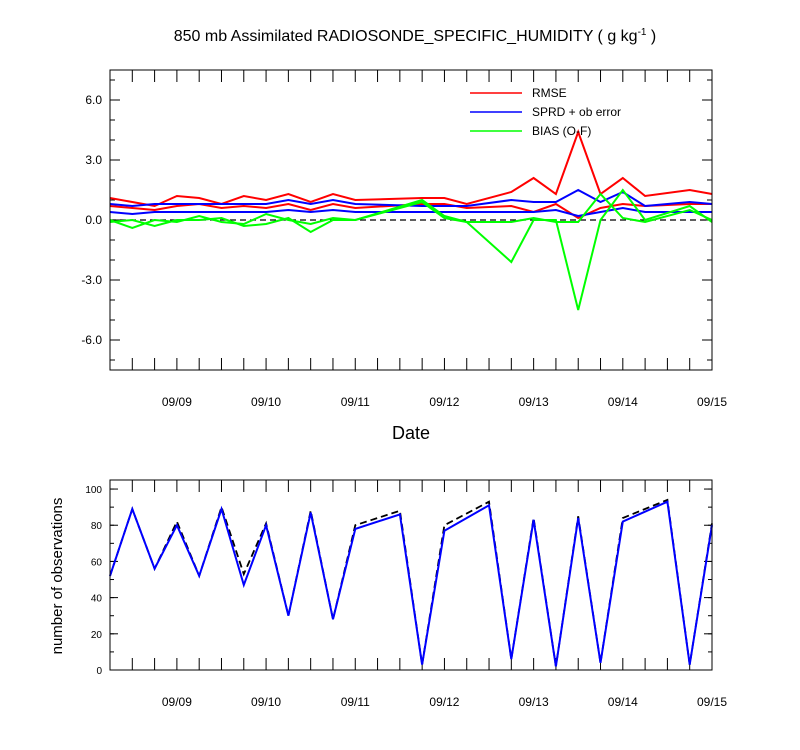 This screenshot has width=800, height=750. What do you see at coordinates (93, 160) in the screenshot?
I see `y-tick-label: 3.0` at bounding box center [93, 160].